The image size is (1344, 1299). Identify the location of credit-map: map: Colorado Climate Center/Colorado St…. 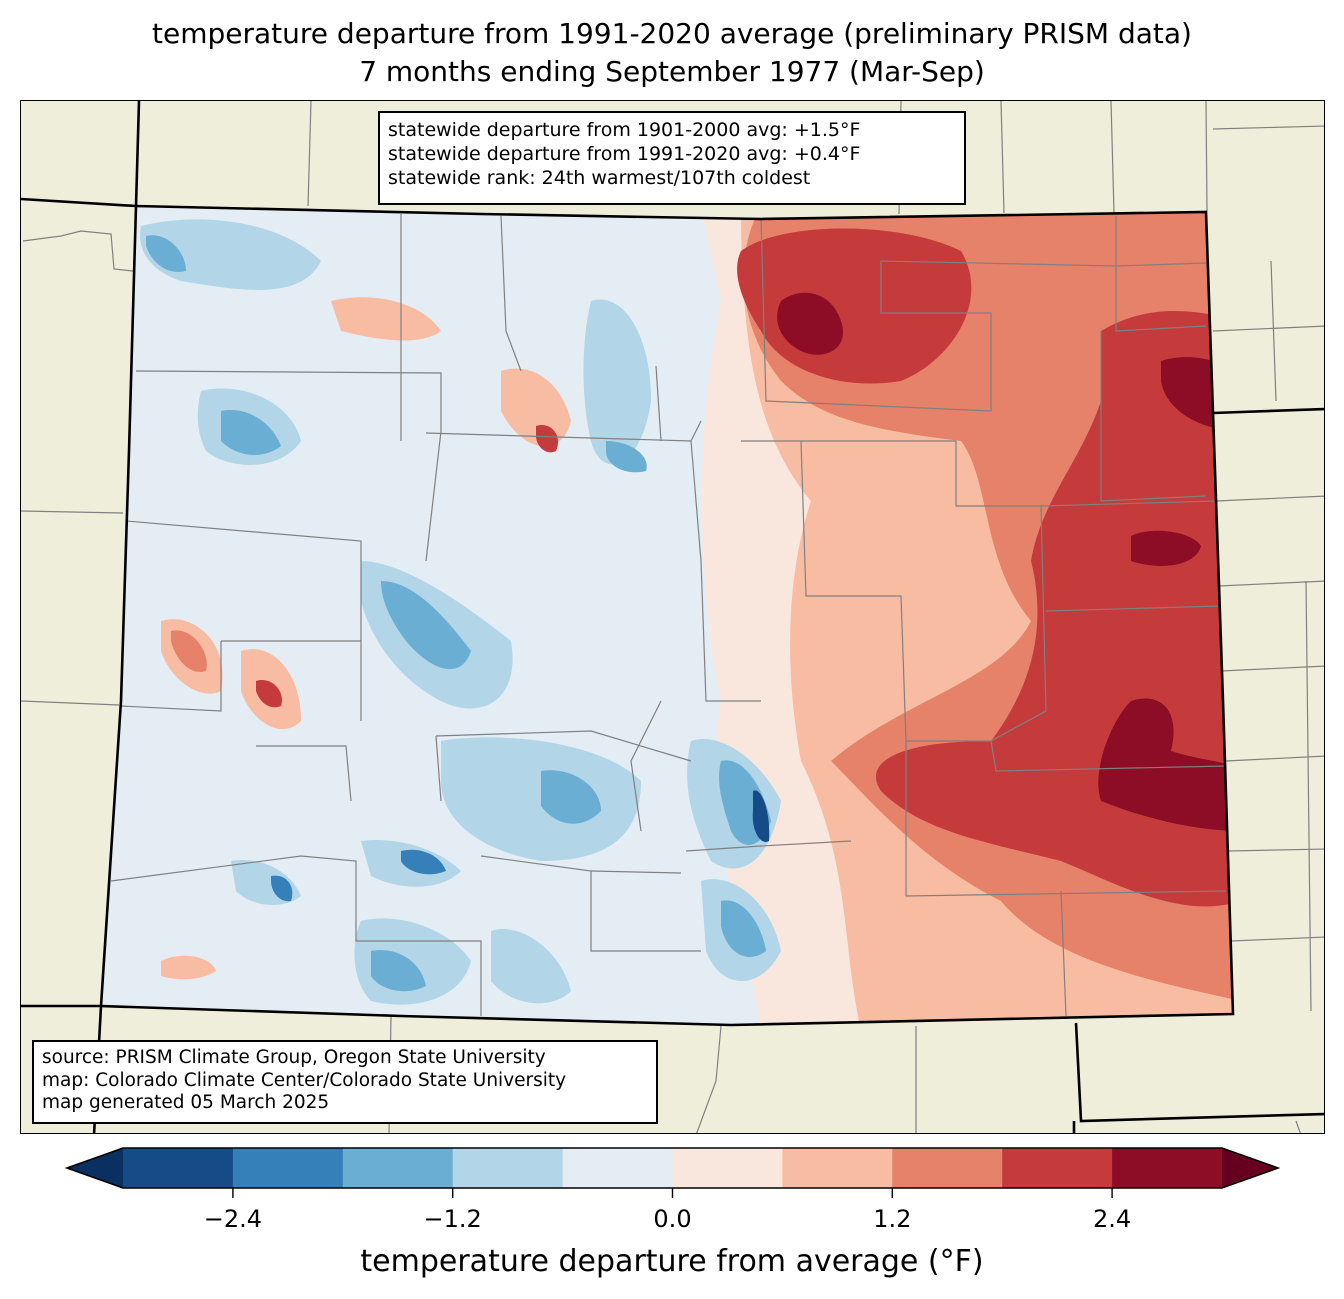
(304, 1080).